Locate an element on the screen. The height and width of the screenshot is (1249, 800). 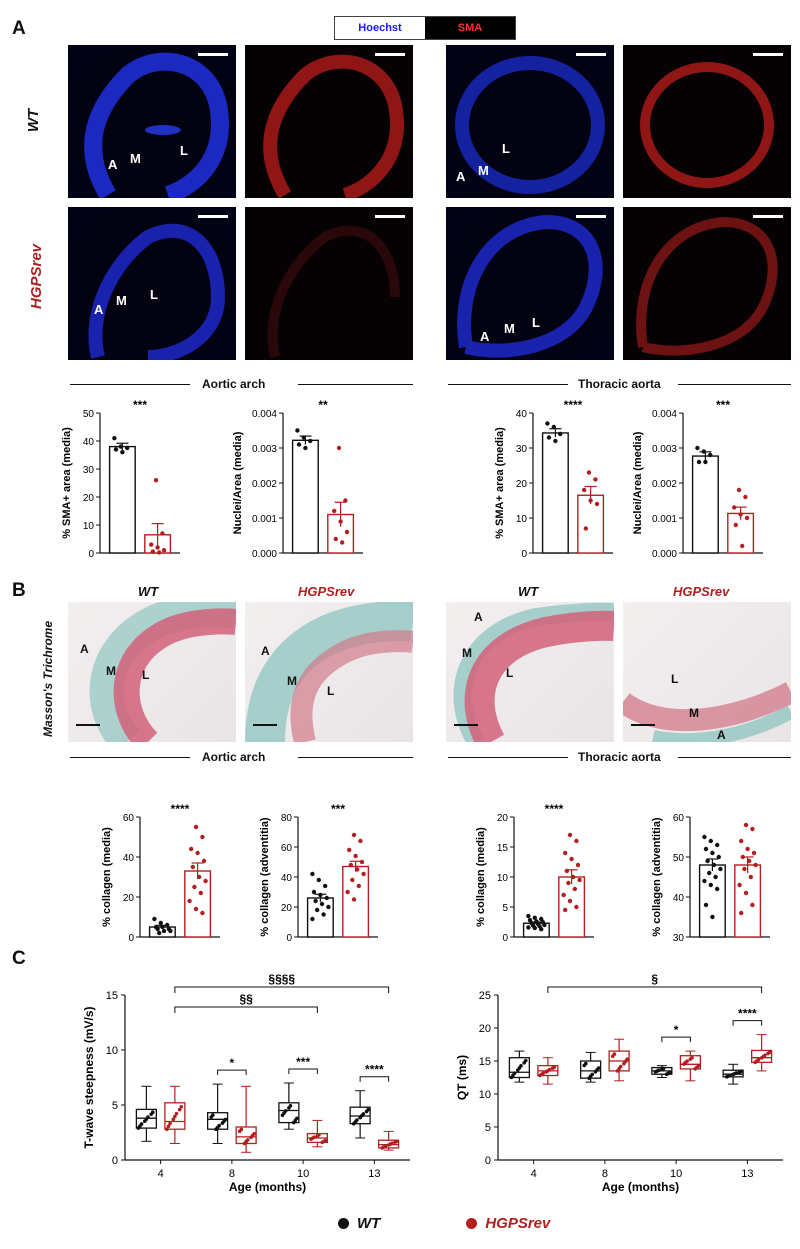
region-arrow-thoracic-b-left is located at coordinates (508, 757).